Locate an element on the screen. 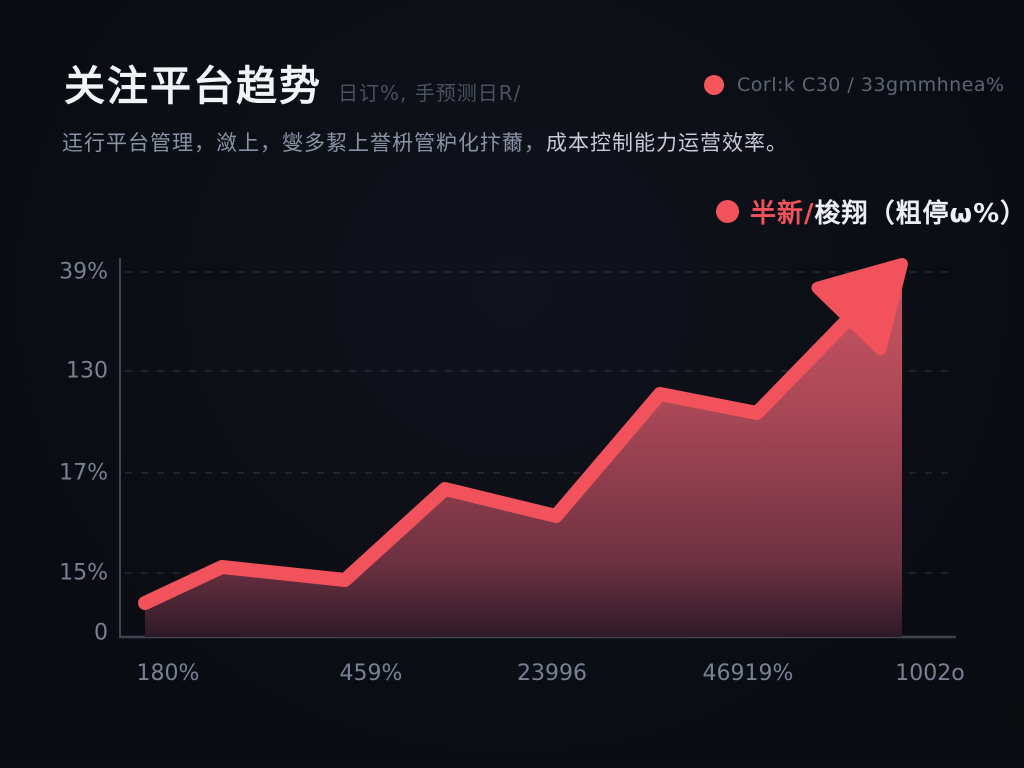 The width and height of the screenshot is (1024, 768). x-tick-label: 46919% is located at coordinates (748, 673).